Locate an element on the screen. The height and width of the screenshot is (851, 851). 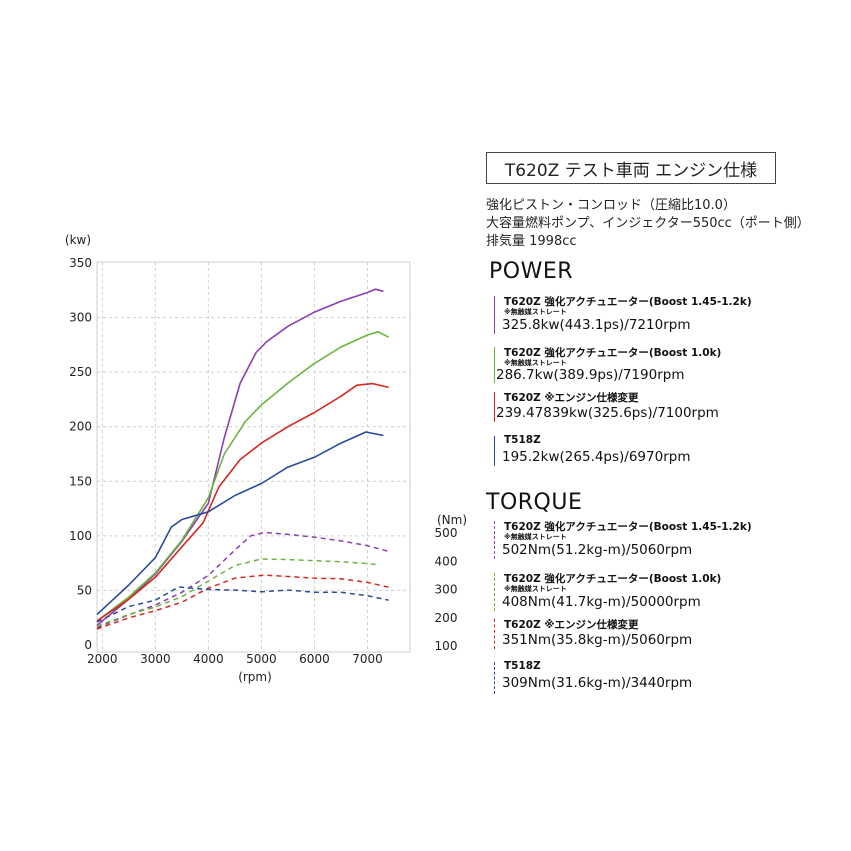
chart-title-box: T620Z テスト車両 エンジン仕様 is located at coordinates (631, 168).